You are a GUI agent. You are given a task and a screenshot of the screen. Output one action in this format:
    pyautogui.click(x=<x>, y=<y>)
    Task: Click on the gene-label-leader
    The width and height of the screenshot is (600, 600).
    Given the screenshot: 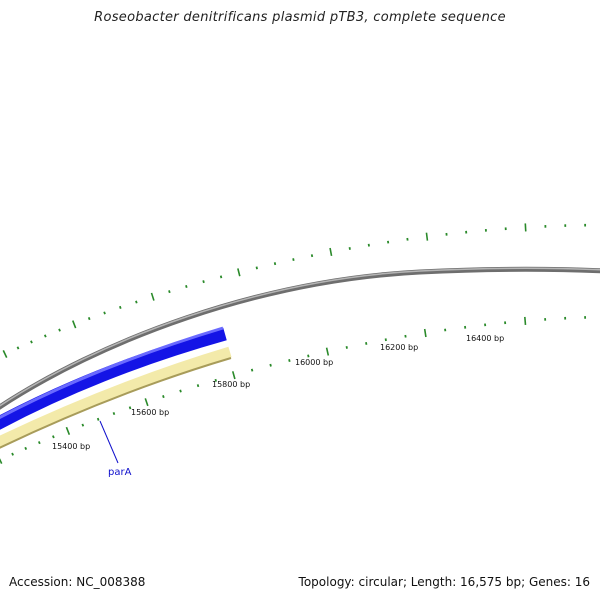 What is the action you would take?
    pyautogui.click(x=109, y=442)
    